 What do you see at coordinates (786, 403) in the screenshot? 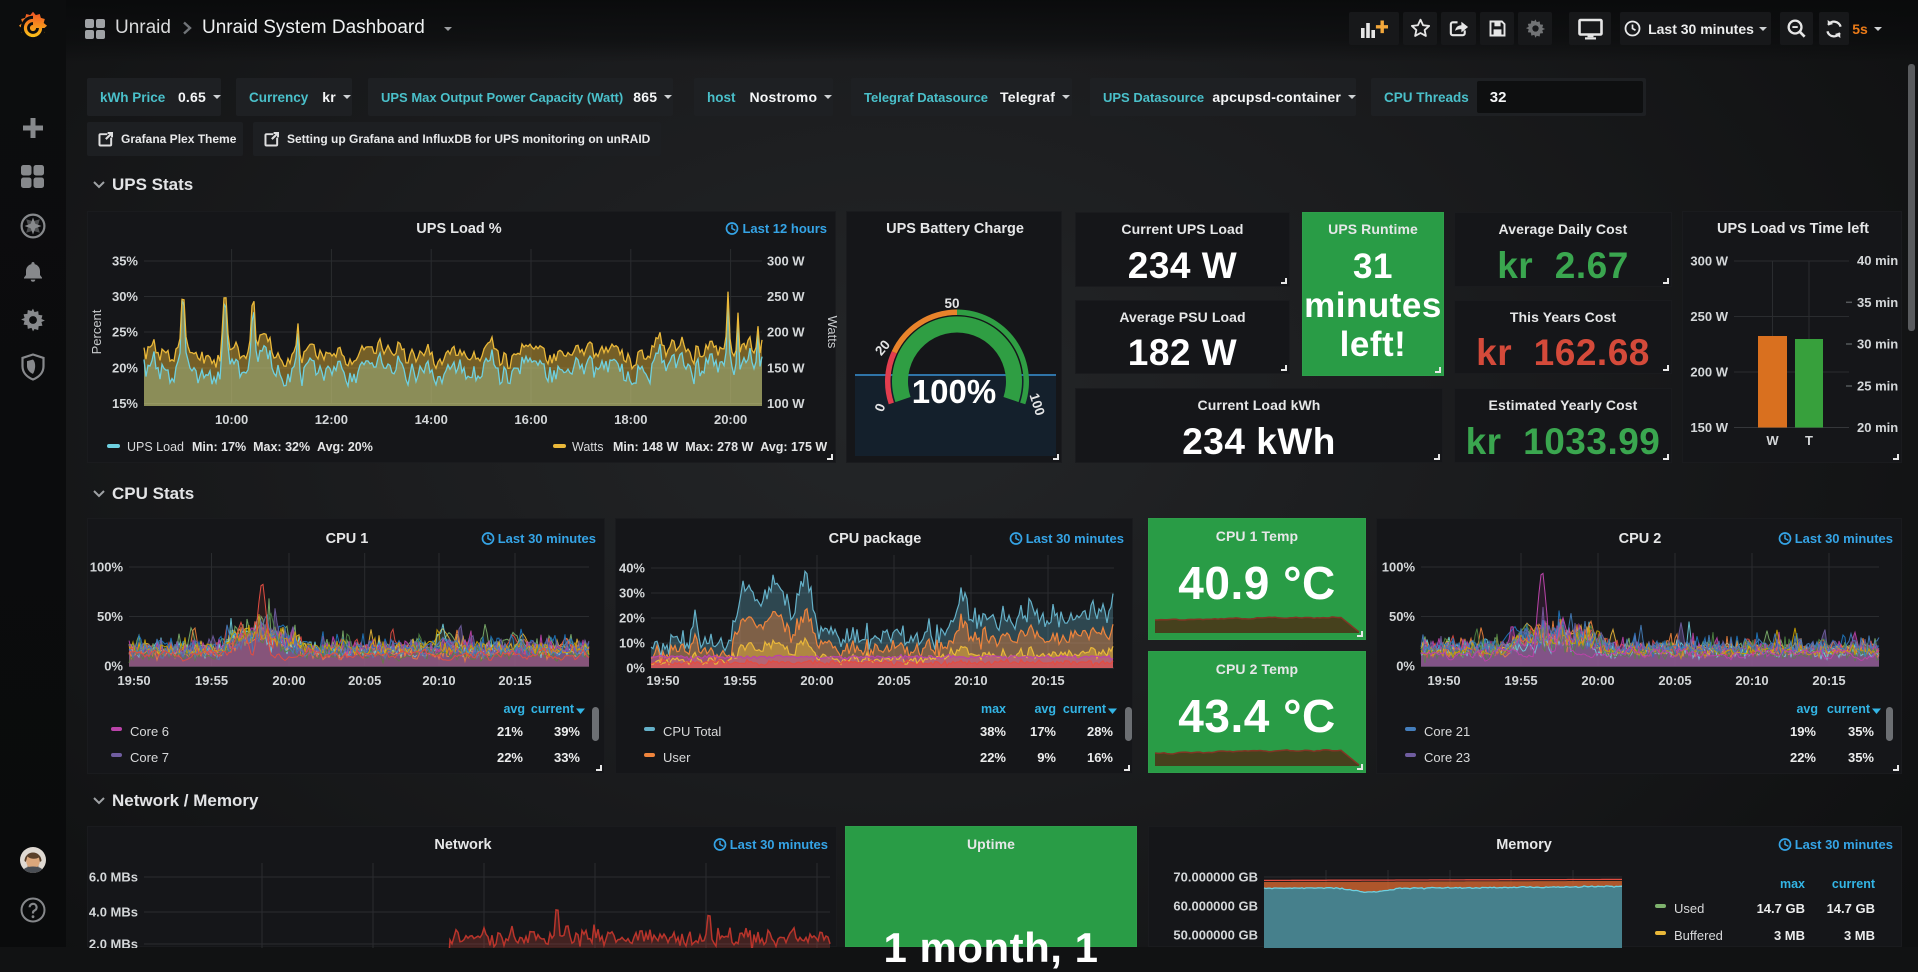
I see `svg-text: 100 W` at bounding box center [786, 403].